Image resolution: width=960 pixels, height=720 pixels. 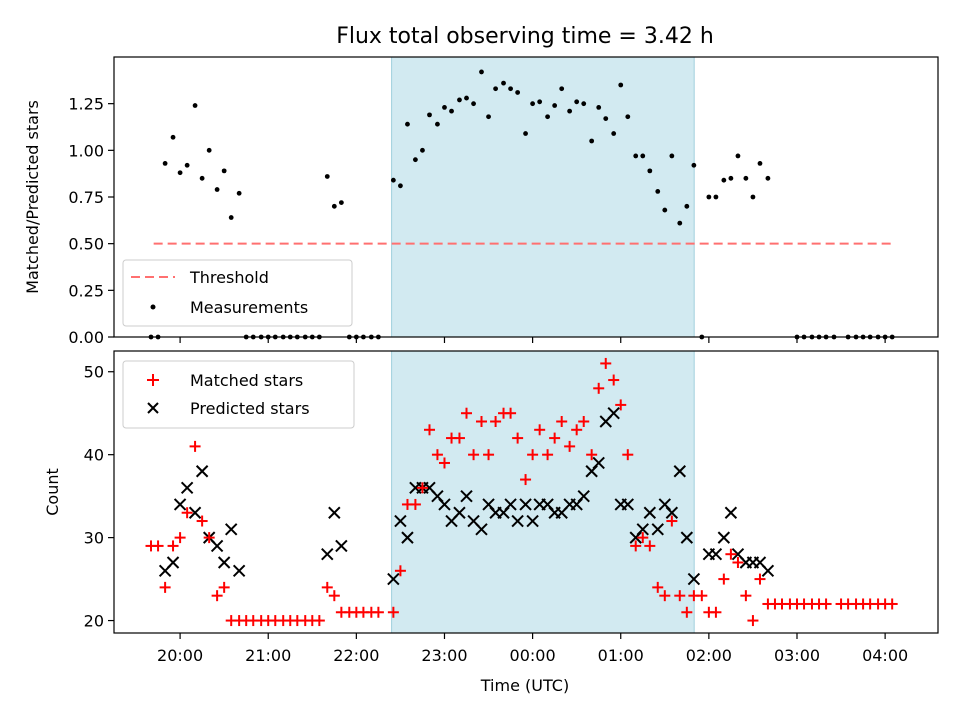 What do you see at coordinates (238, 394) in the screenshot?
I see `count-legend: Matched stars Predicted stars` at bounding box center [238, 394].